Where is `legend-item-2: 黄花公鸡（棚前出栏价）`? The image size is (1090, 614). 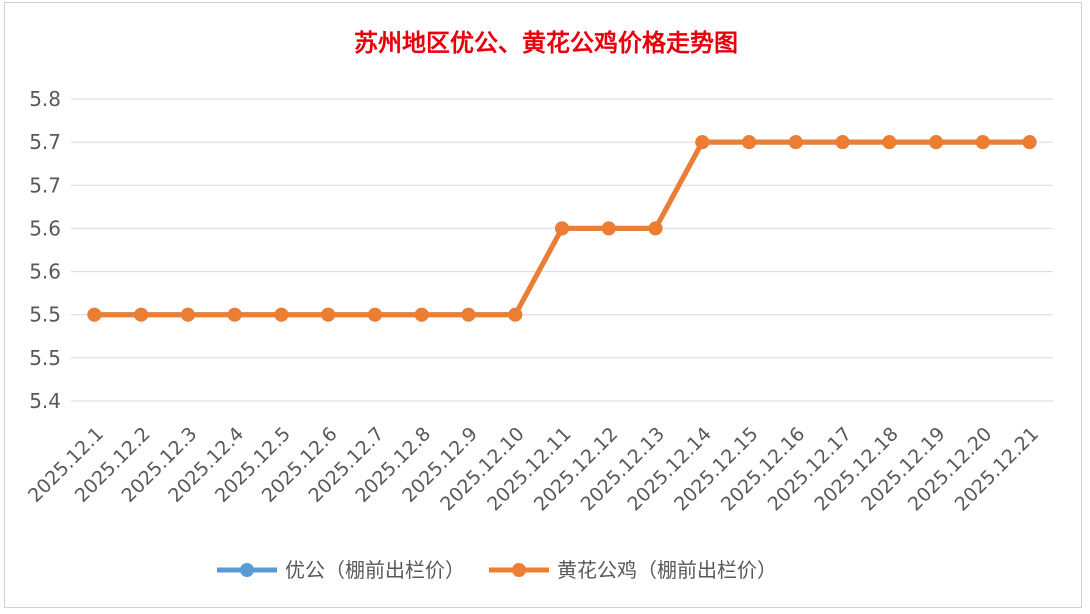
legend-item-2: 黄花公鸡（棚前出栏价） is located at coordinates (633, 570).